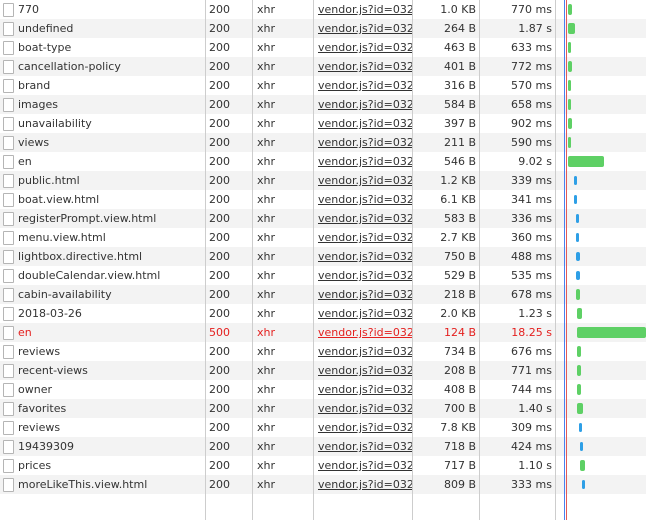 The height and width of the screenshot is (520, 646). What do you see at coordinates (102, 465) in the screenshot?
I see `name-cell: prices` at bounding box center [102, 465].